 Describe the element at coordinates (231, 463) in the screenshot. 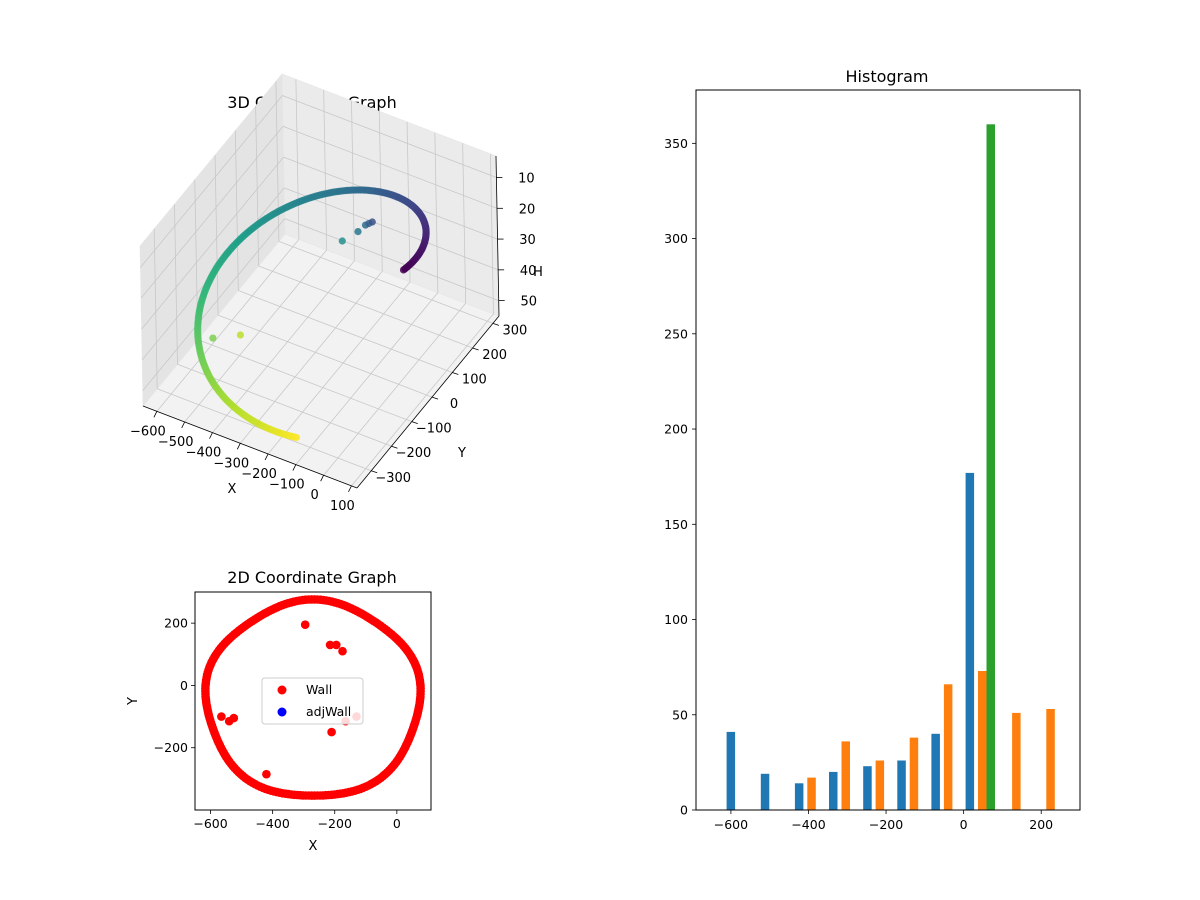

I see `chart-3d-xtick-label: −300` at that location.